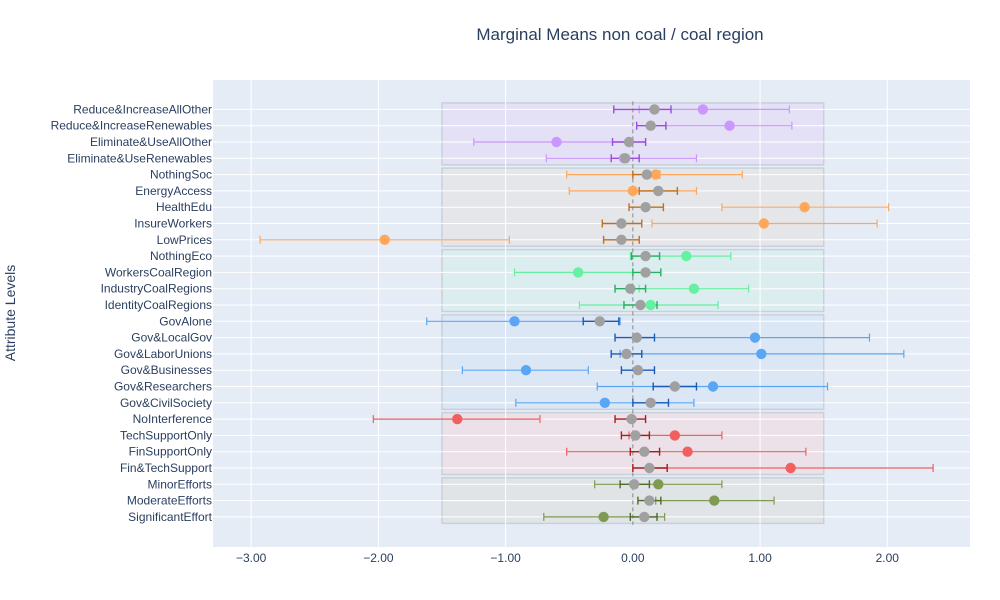 This screenshot has width=1000, height=600. I want to click on y-tick-label: Gov&LaborUnions, so click(163, 354).